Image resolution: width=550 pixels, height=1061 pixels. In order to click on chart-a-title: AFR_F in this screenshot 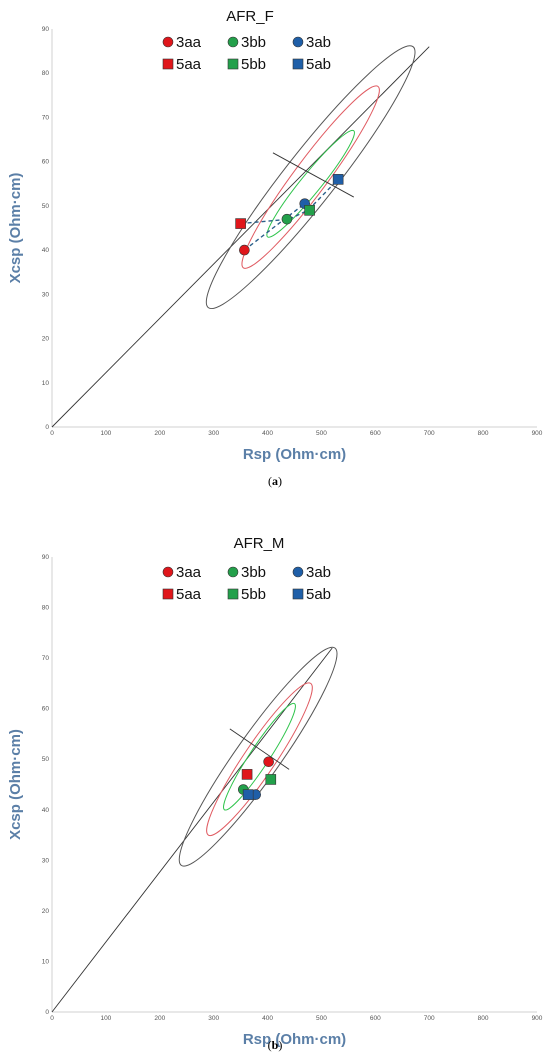, I will do `click(250, 16)`.